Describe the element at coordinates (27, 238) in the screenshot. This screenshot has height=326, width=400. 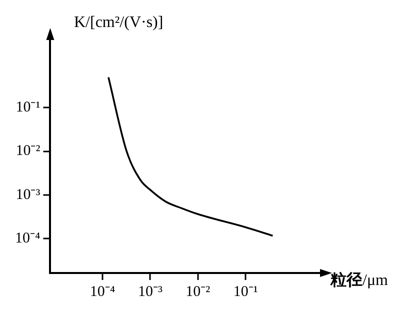
I see `y-tick-label: 10⁻⁴` at that location.